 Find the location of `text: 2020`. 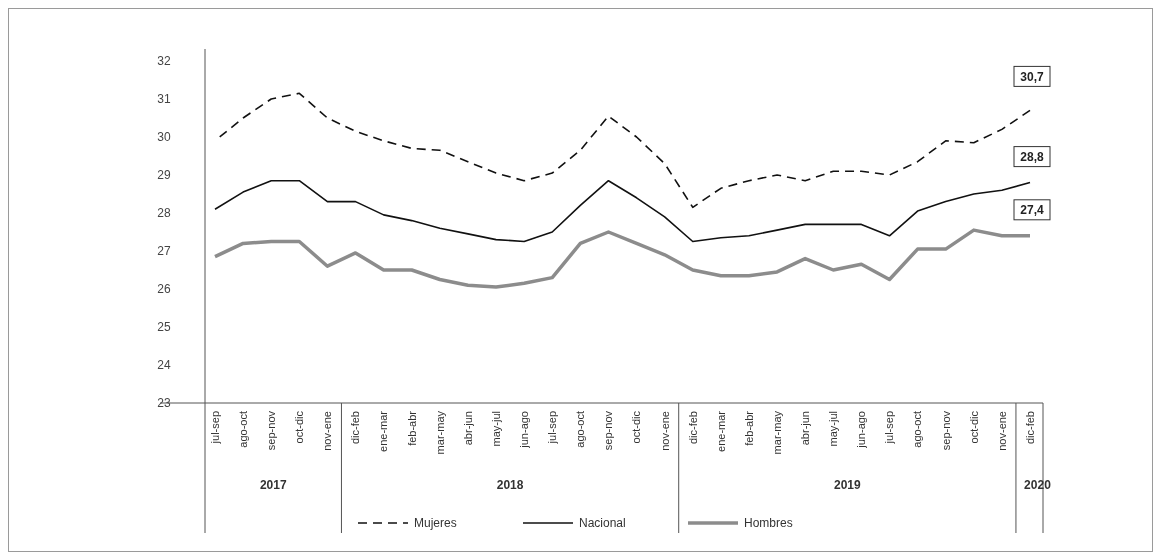

text: 2020 is located at coordinates (1038, 485).